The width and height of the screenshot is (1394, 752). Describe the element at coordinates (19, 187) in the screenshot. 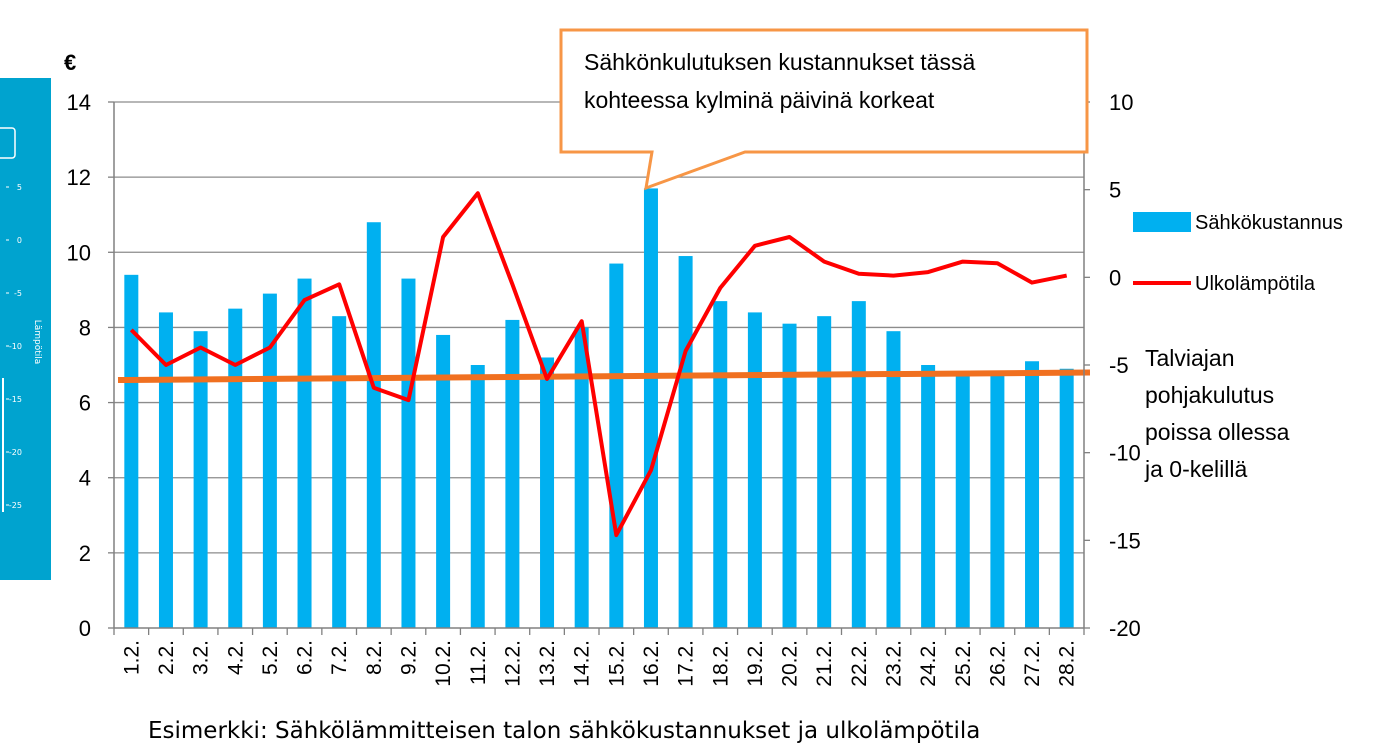

I see `side-tick-label: 5` at that location.